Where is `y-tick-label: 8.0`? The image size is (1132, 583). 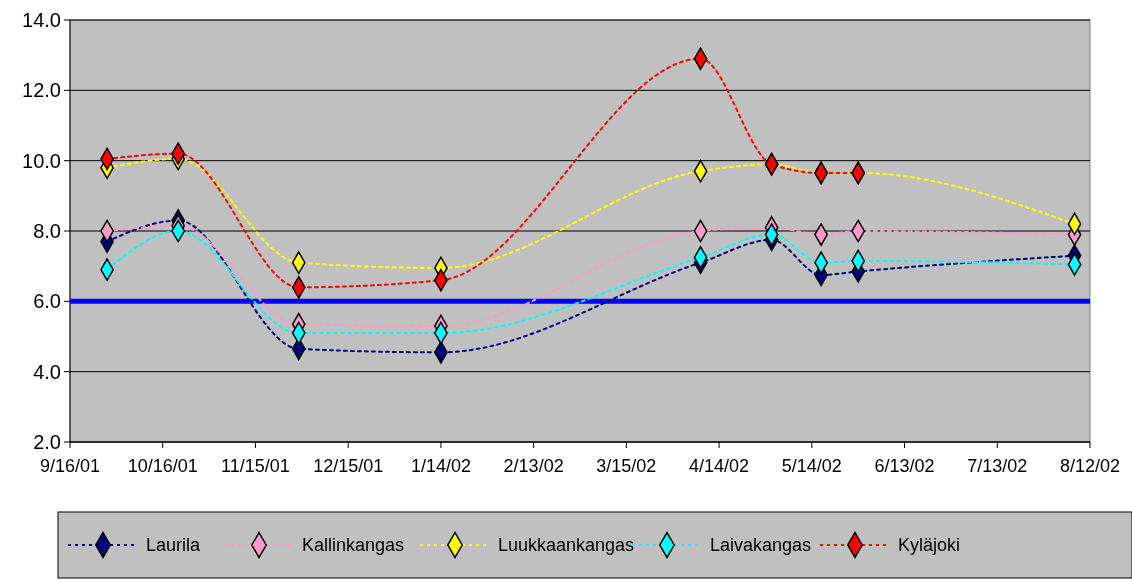 y-tick-label: 8.0 is located at coordinates (47, 231).